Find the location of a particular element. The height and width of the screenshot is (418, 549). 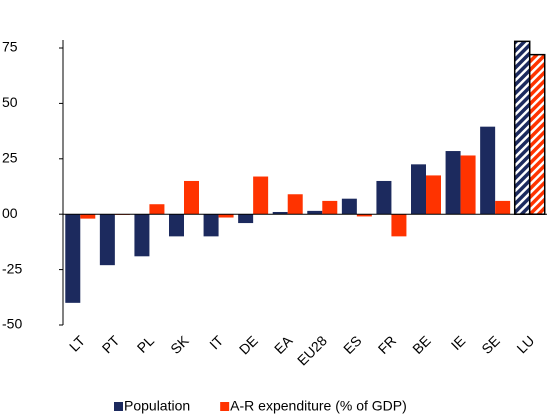

x-tick-label: FR is located at coordinates (387, 344).